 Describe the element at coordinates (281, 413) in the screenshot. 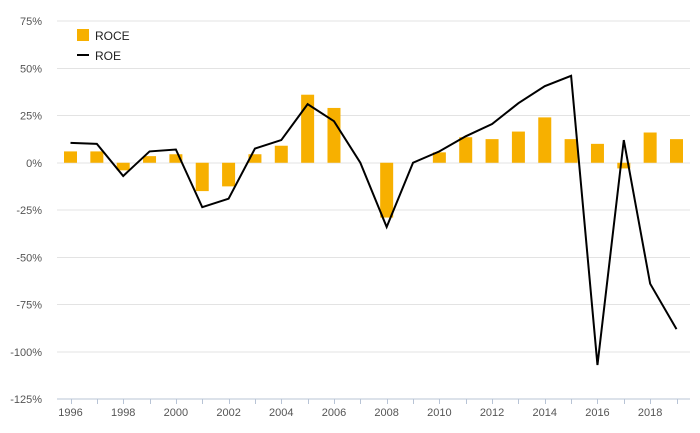

I see `x-tick-label: 2004` at that location.